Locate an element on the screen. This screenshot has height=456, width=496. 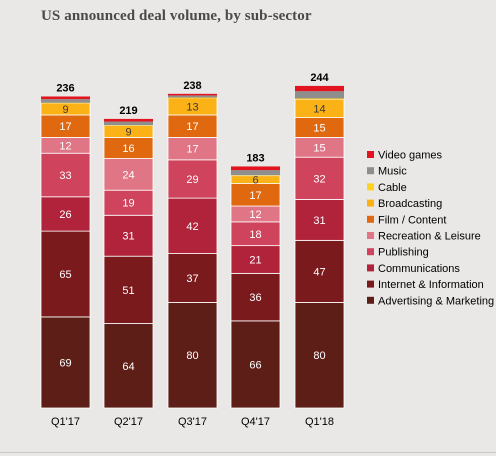
bar-value-label: 16 is located at coordinates (128, 149).